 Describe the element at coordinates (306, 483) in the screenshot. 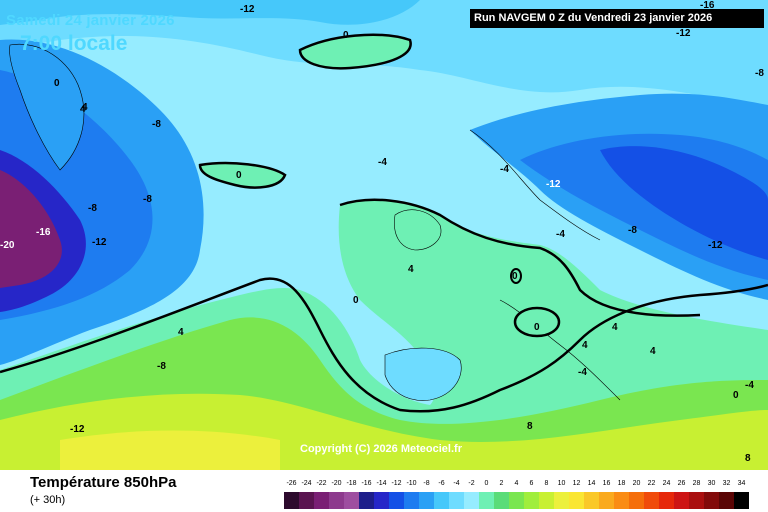

I see `legend-tick-label: -24` at that location.